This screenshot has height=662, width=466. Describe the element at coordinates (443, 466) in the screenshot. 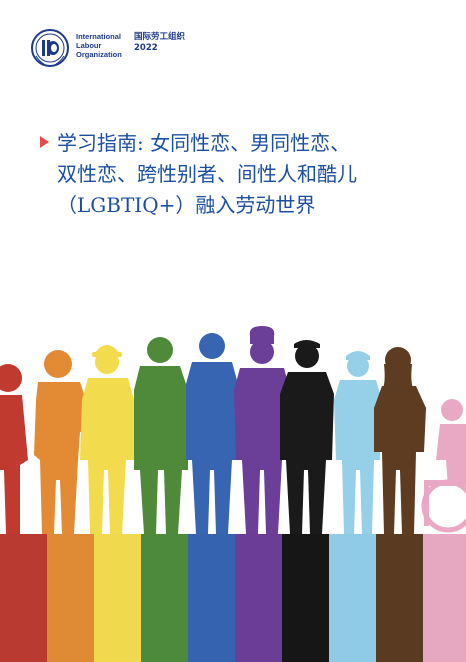

I see `wheelchair-user-icon` at that location.